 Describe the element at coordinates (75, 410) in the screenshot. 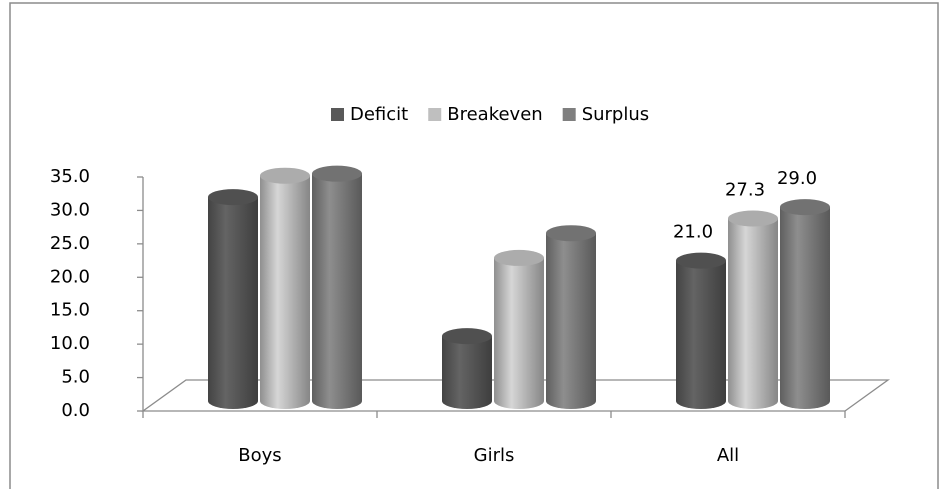

I see `y-tick-label: 0.0` at that location.